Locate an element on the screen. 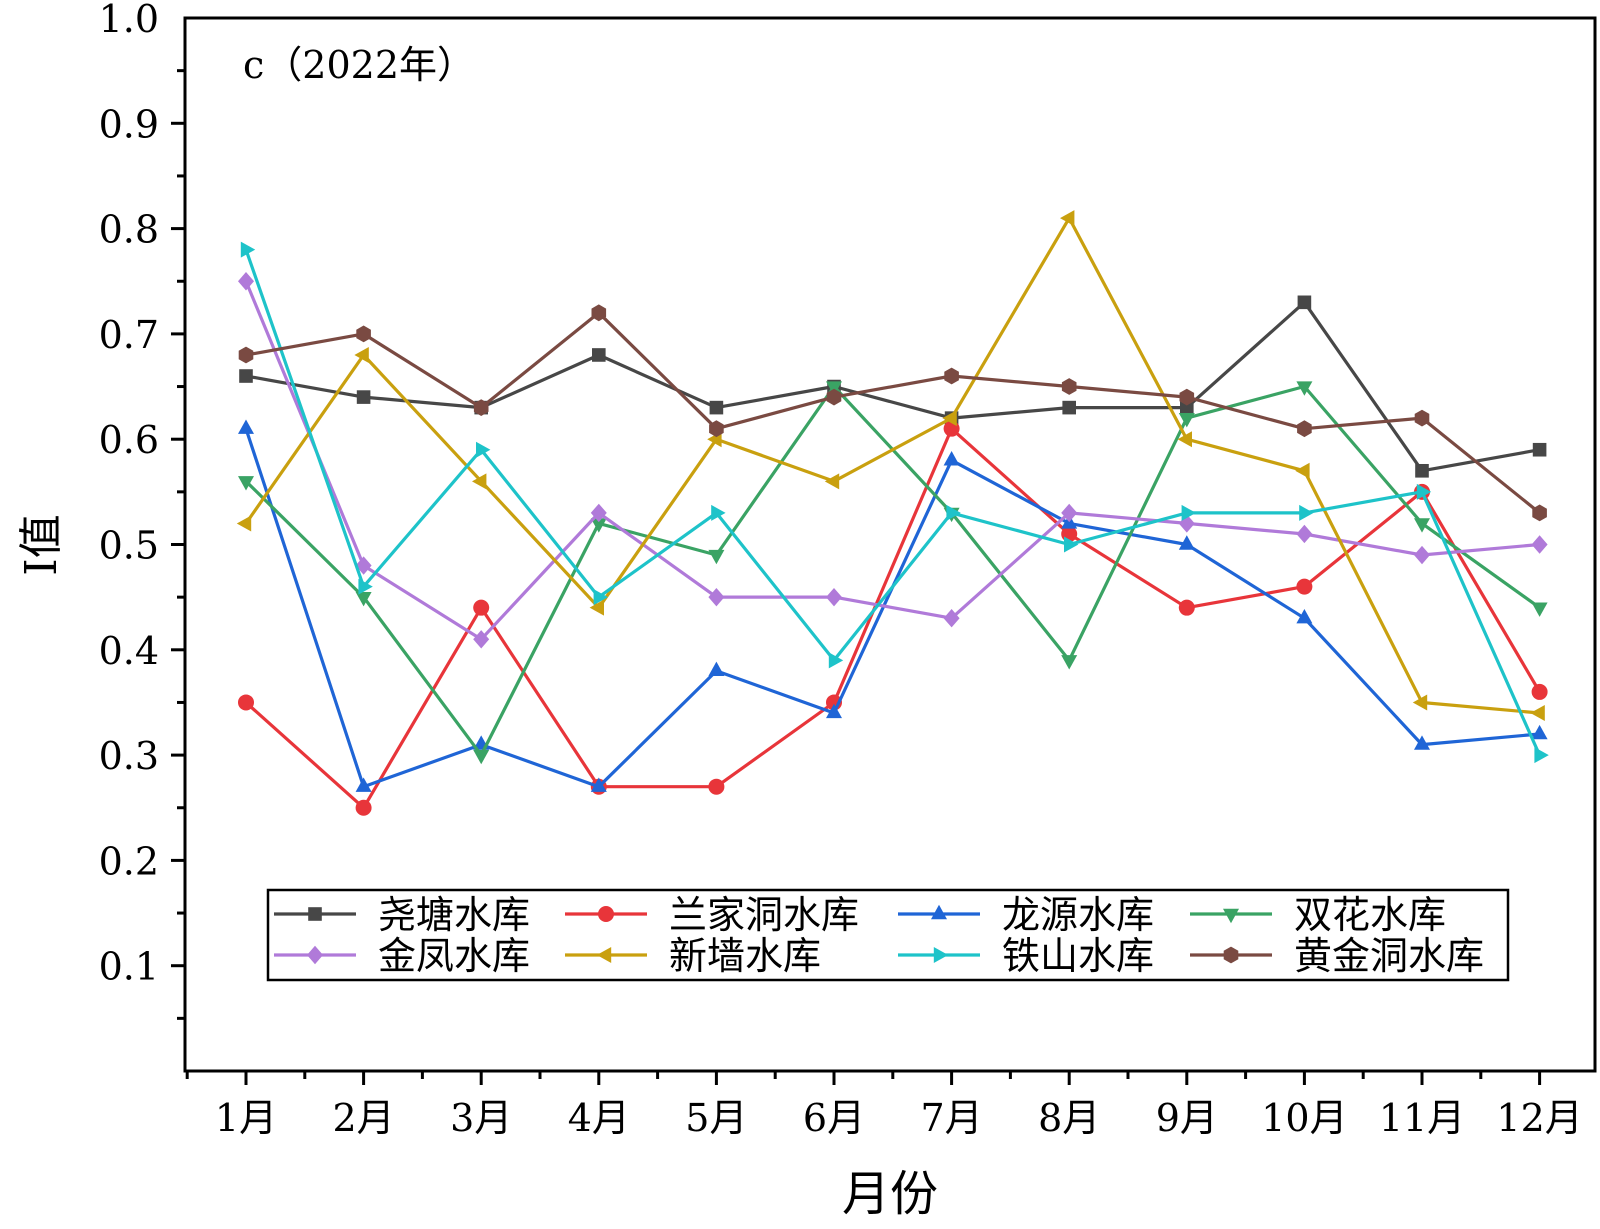 The image size is (1600, 1229). legend-item: 金凤水库 is located at coordinates (402, 956).